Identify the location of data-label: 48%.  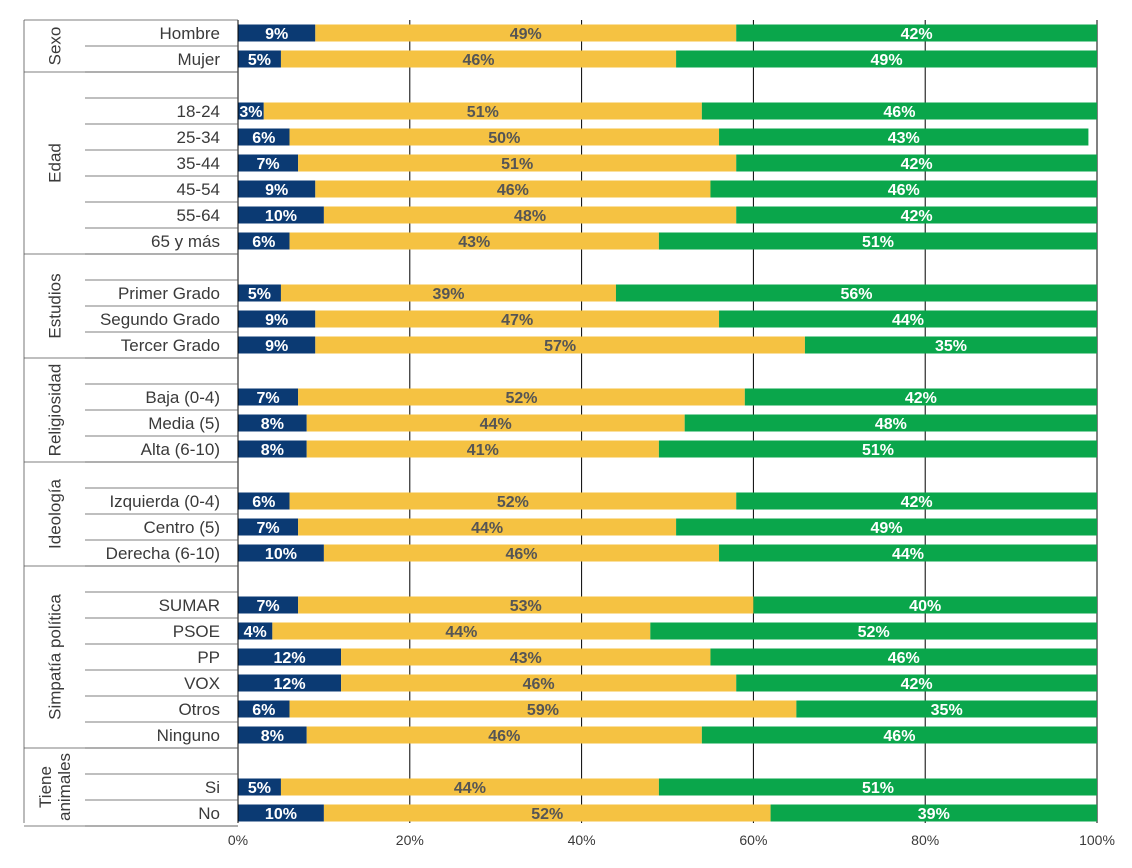
(530, 216).